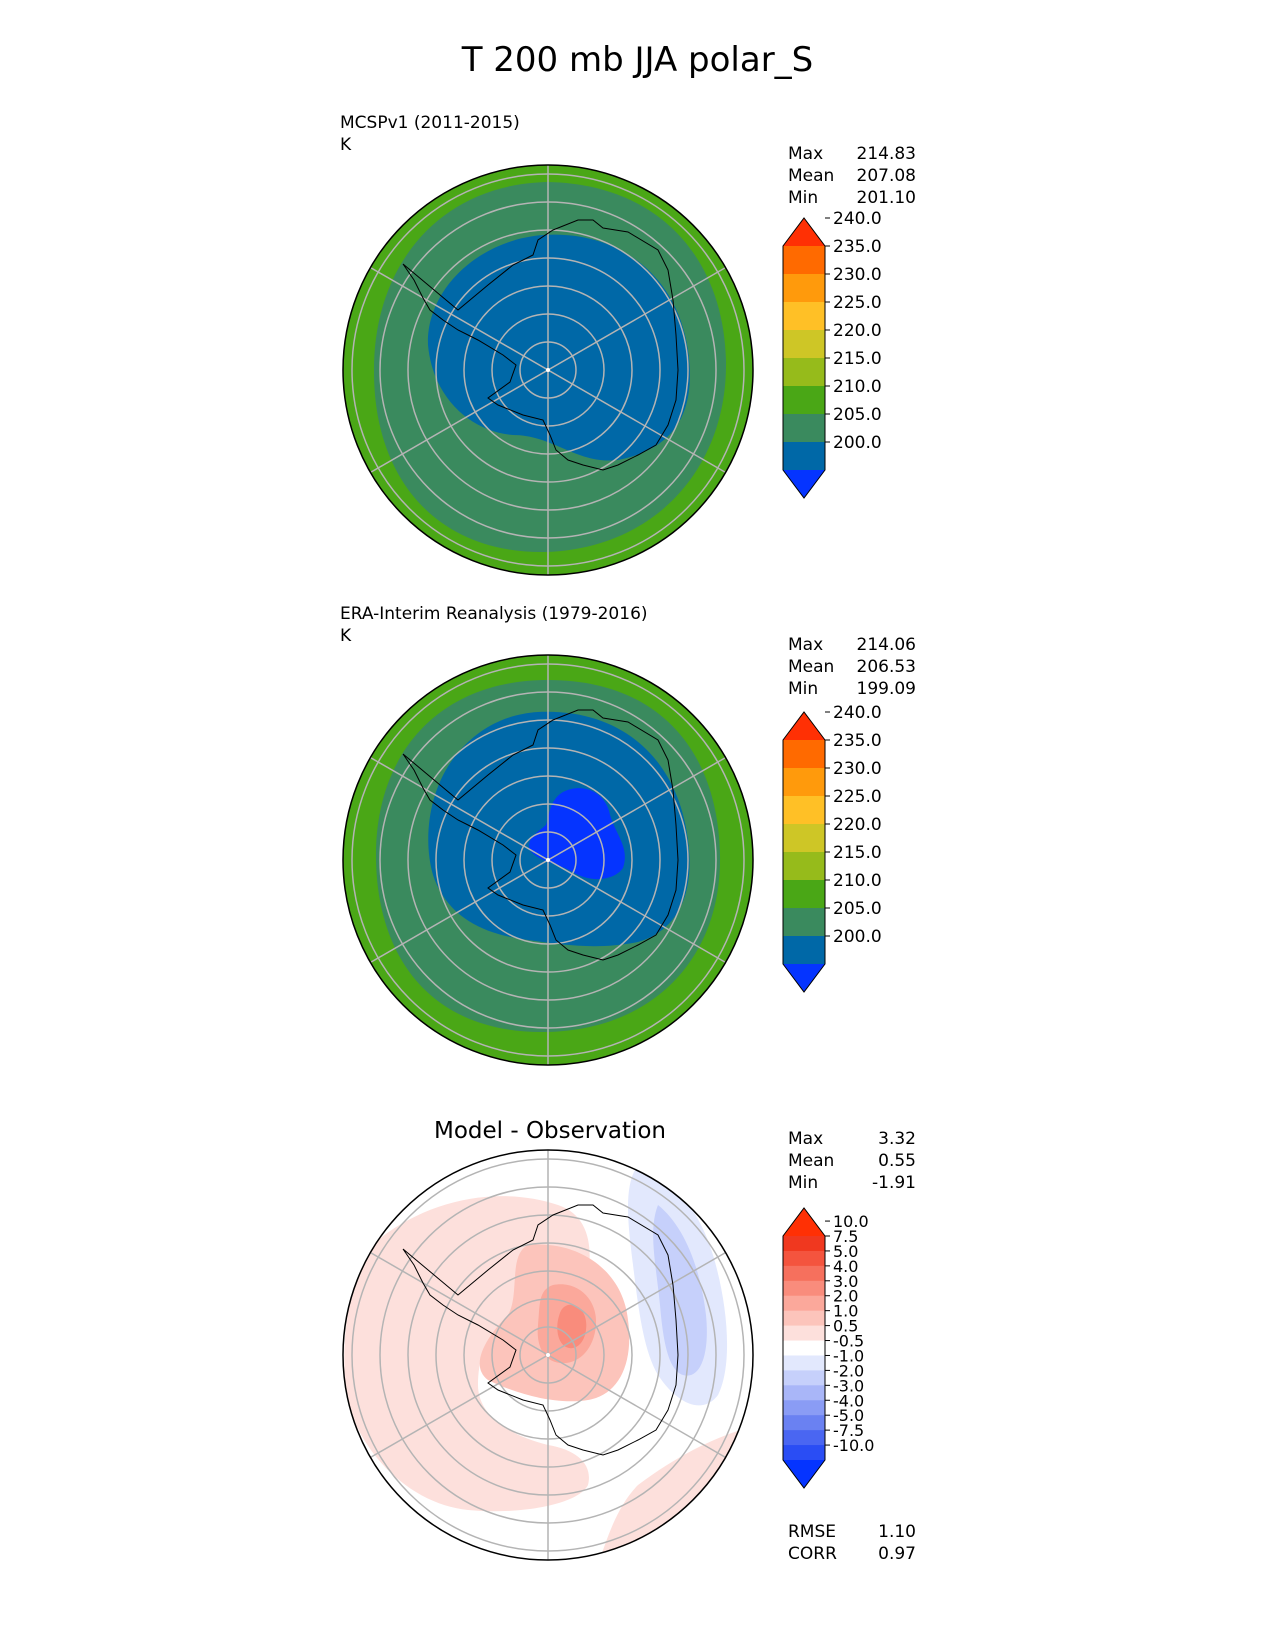 The image size is (1275, 1650). I want to click on stat-row: Max 3.32, so click(852, 1139).